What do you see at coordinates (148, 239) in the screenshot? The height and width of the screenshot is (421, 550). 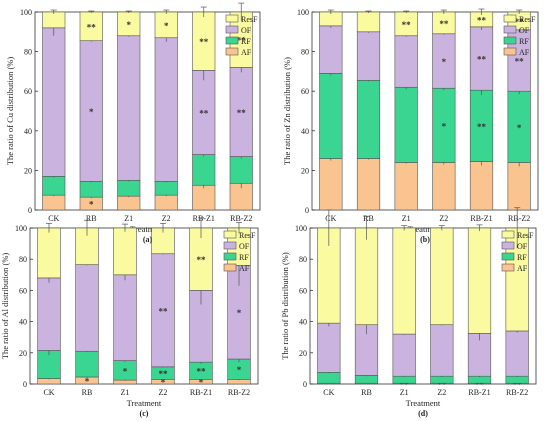 I see `panel-label: (a)` at bounding box center [148, 239].